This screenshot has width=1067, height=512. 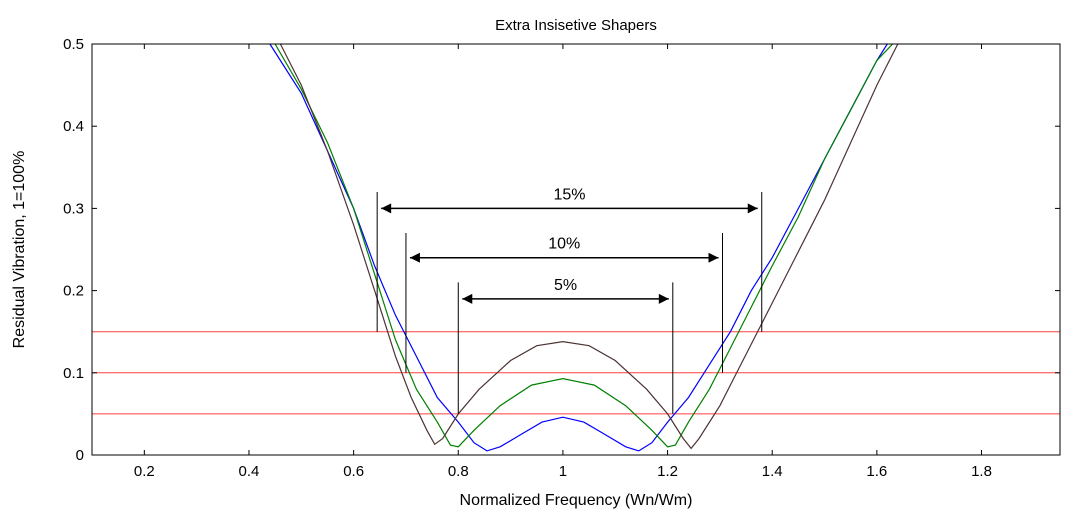 What do you see at coordinates (353, 471) in the screenshot?
I see `x-tick-label: 0.6` at bounding box center [353, 471].